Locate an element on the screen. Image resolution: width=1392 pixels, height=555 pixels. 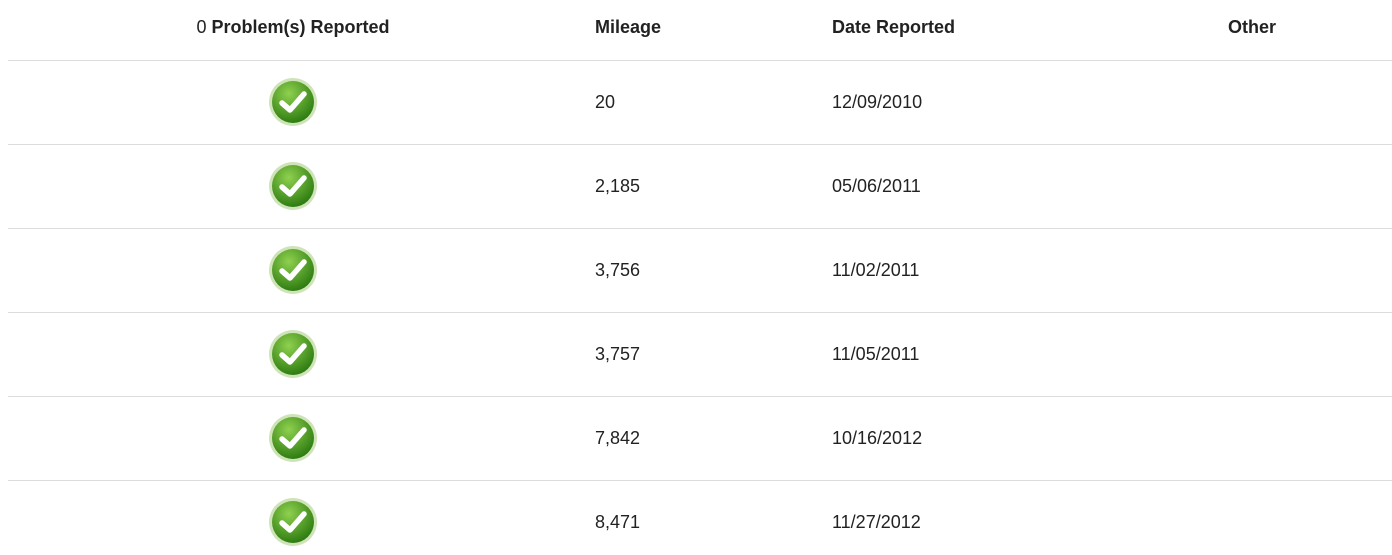
date-cell: 11/27/2012 is located at coordinates (876, 522).